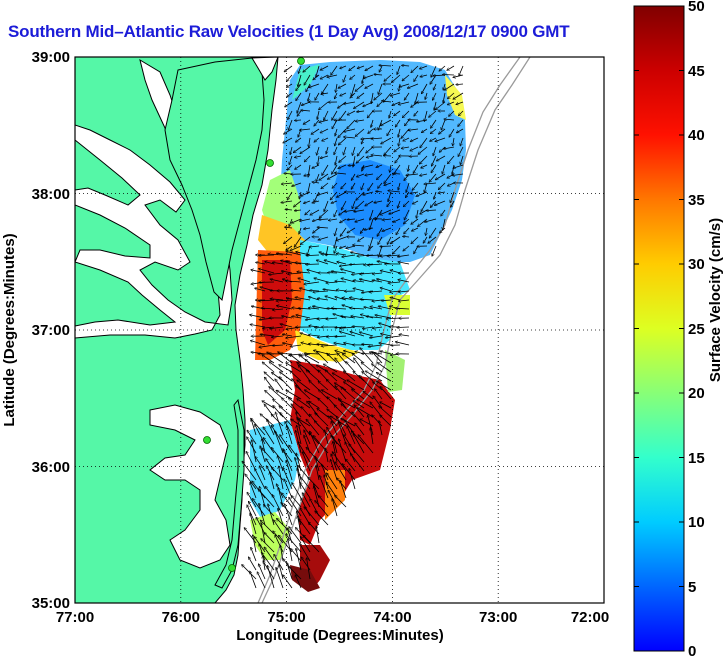 This screenshot has width=724, height=659. I want to click on colorbar-tick: 30, so click(696, 264).